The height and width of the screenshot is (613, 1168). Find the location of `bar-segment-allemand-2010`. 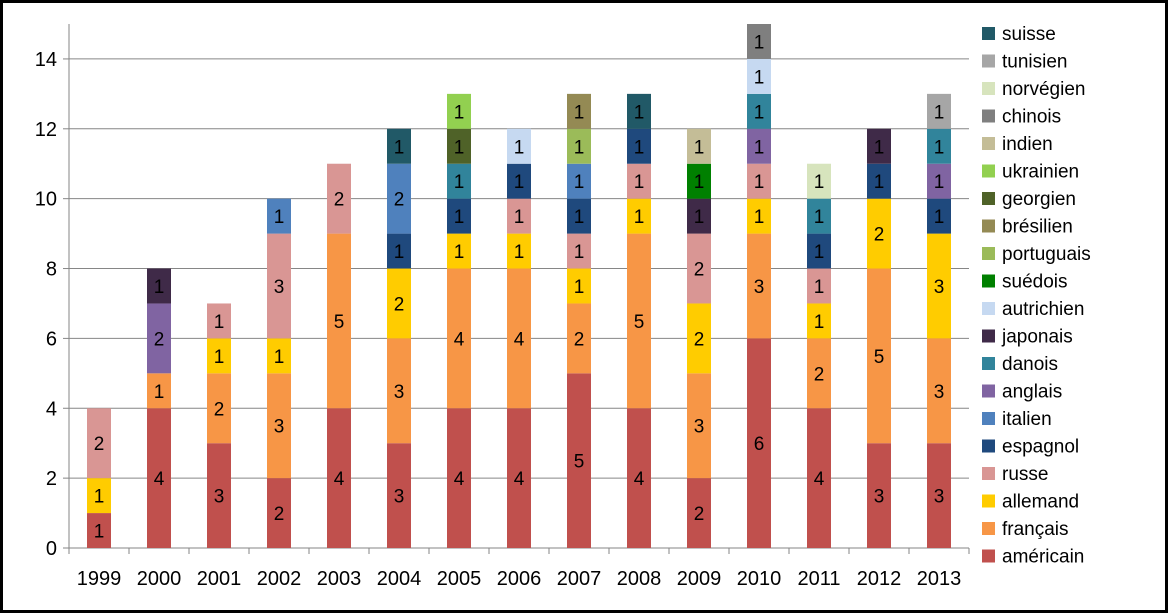

bar-segment-allemand-2010 is located at coordinates (759, 216).